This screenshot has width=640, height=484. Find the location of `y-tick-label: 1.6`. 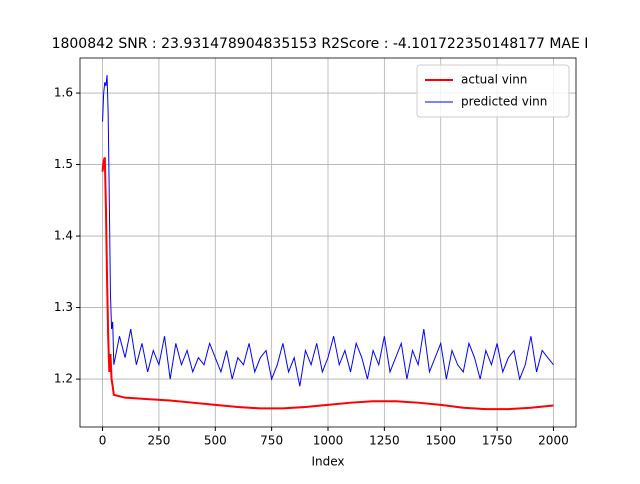

y-tick-label: 1.6 is located at coordinates (63, 93).